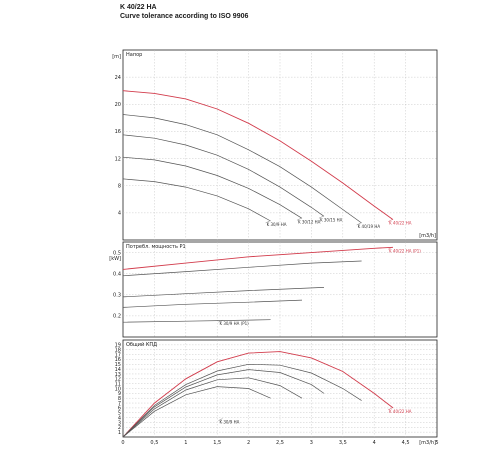  I want to click on head-y-tick-label: 12, so click(118, 159).